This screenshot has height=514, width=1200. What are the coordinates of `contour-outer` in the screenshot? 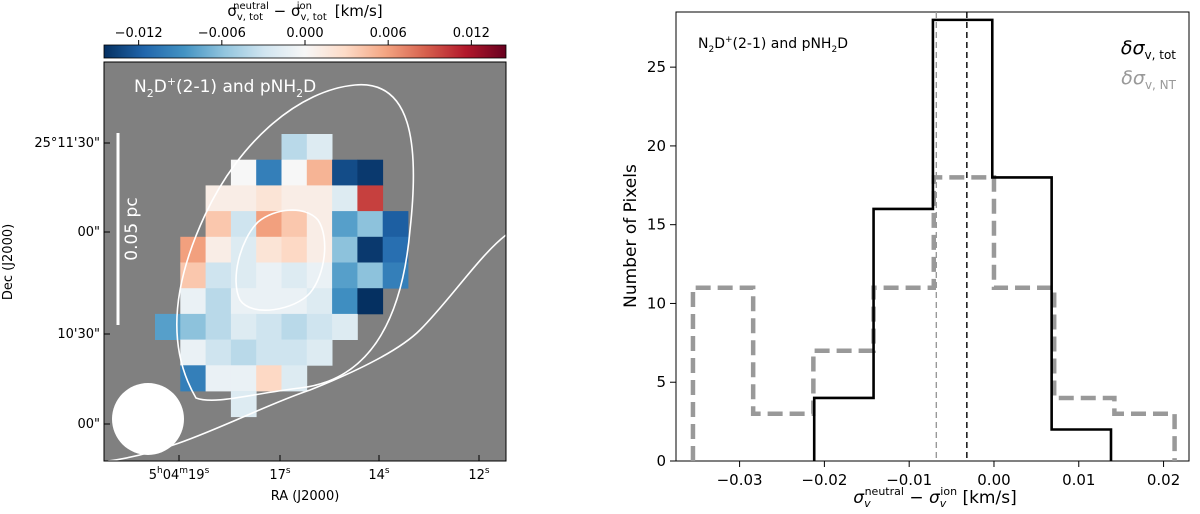 It's located at (295, 242).